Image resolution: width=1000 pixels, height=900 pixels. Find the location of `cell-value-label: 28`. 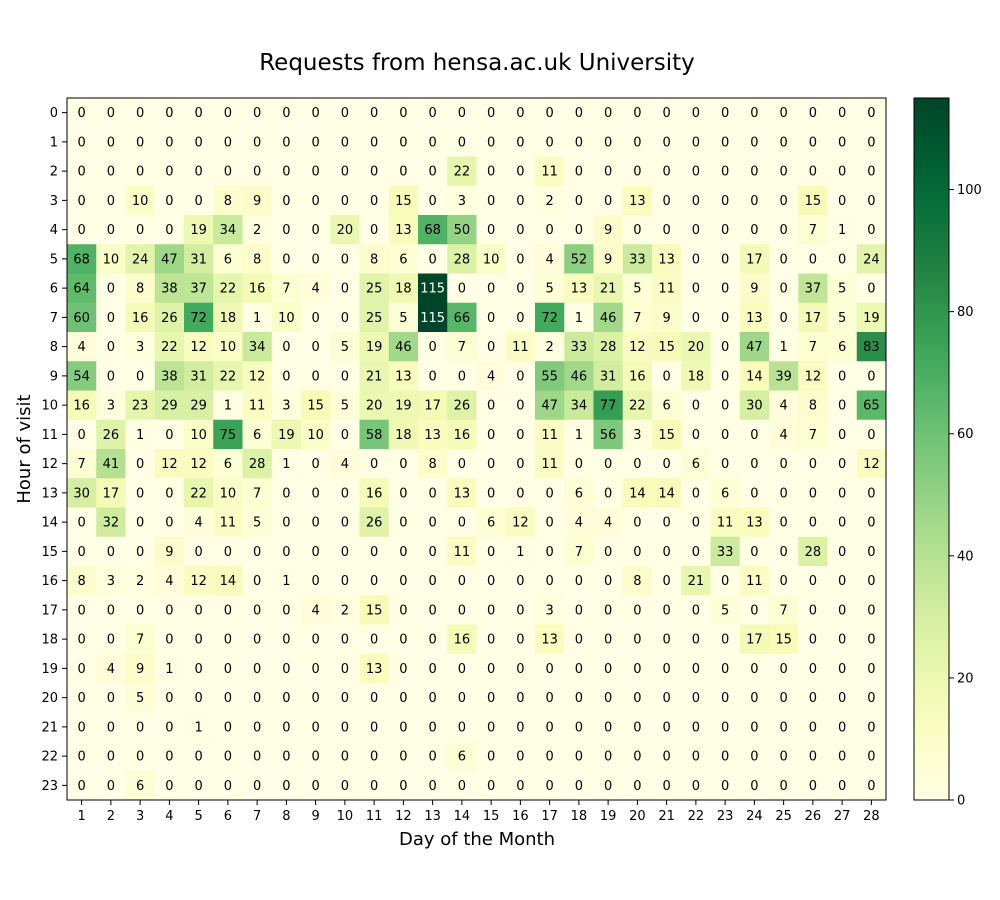

cell-value-label: 28 is located at coordinates (608, 347).